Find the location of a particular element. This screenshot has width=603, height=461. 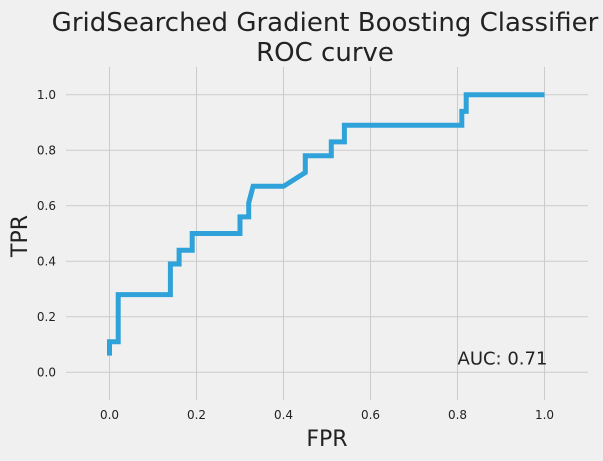

x-tick-label: 0.0 is located at coordinates (109, 415).